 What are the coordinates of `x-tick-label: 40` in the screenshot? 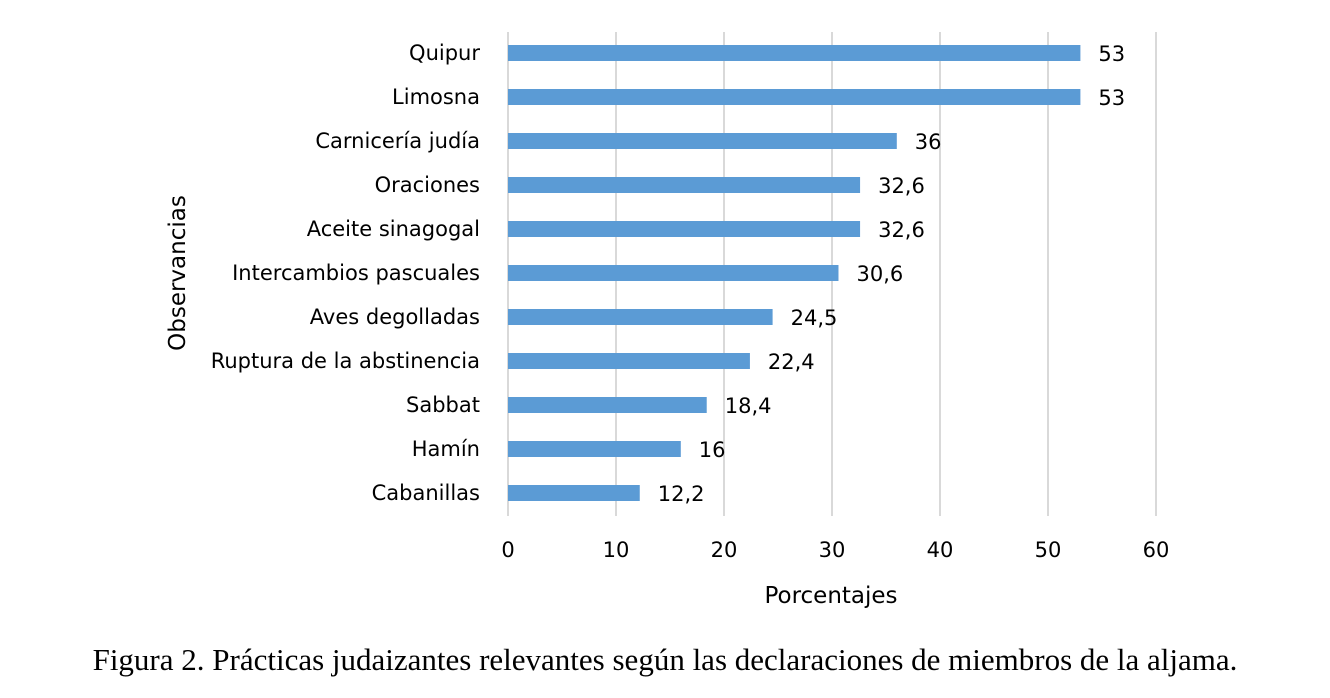 It's located at (940, 550).